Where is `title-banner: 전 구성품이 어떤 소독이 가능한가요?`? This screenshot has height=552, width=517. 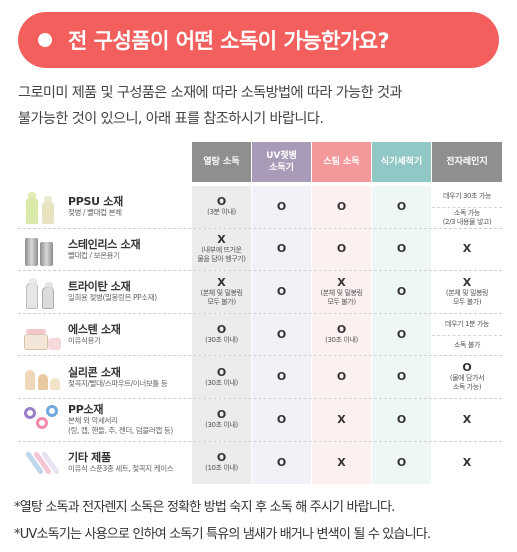 title-banner: 전 구성품이 어떤 소독이 가능한가요? is located at coordinates (258, 40).